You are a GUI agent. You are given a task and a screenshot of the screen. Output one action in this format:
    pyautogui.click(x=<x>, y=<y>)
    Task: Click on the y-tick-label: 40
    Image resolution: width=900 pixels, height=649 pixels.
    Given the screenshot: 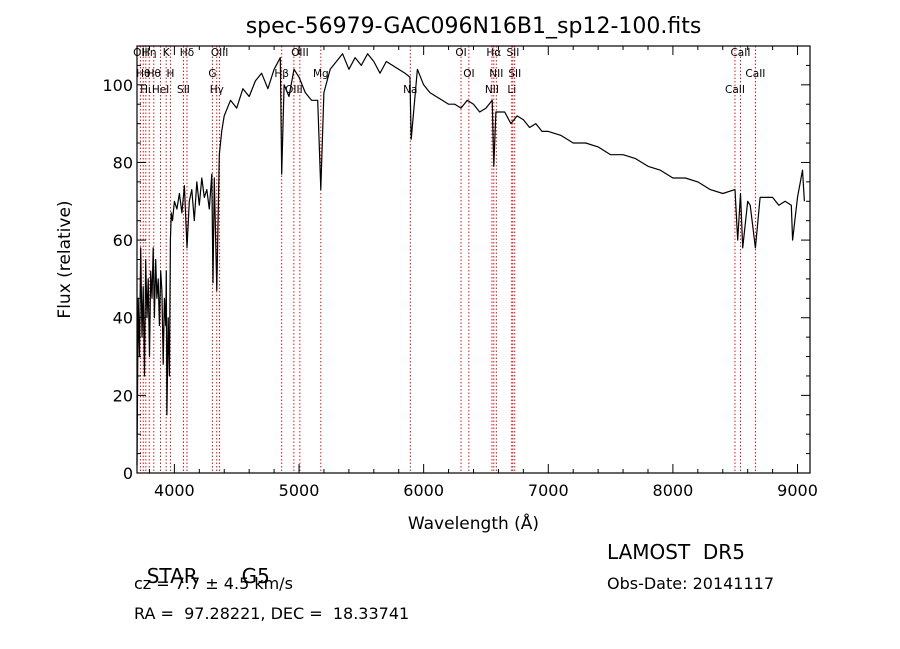 What is the action you would take?
    pyautogui.click(x=123, y=318)
    